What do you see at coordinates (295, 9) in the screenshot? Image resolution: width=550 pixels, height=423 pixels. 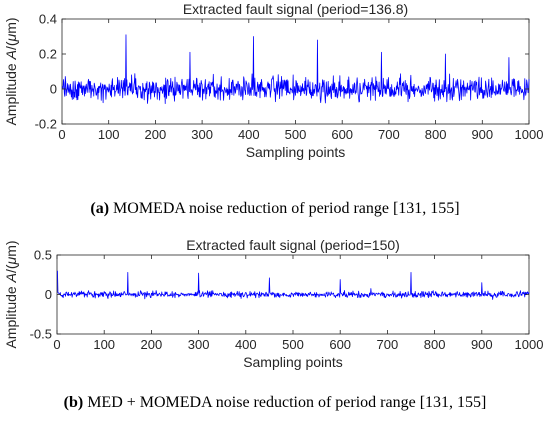 I see `chart-title: Extracted fault signal (period=136.8)` at bounding box center [295, 9].